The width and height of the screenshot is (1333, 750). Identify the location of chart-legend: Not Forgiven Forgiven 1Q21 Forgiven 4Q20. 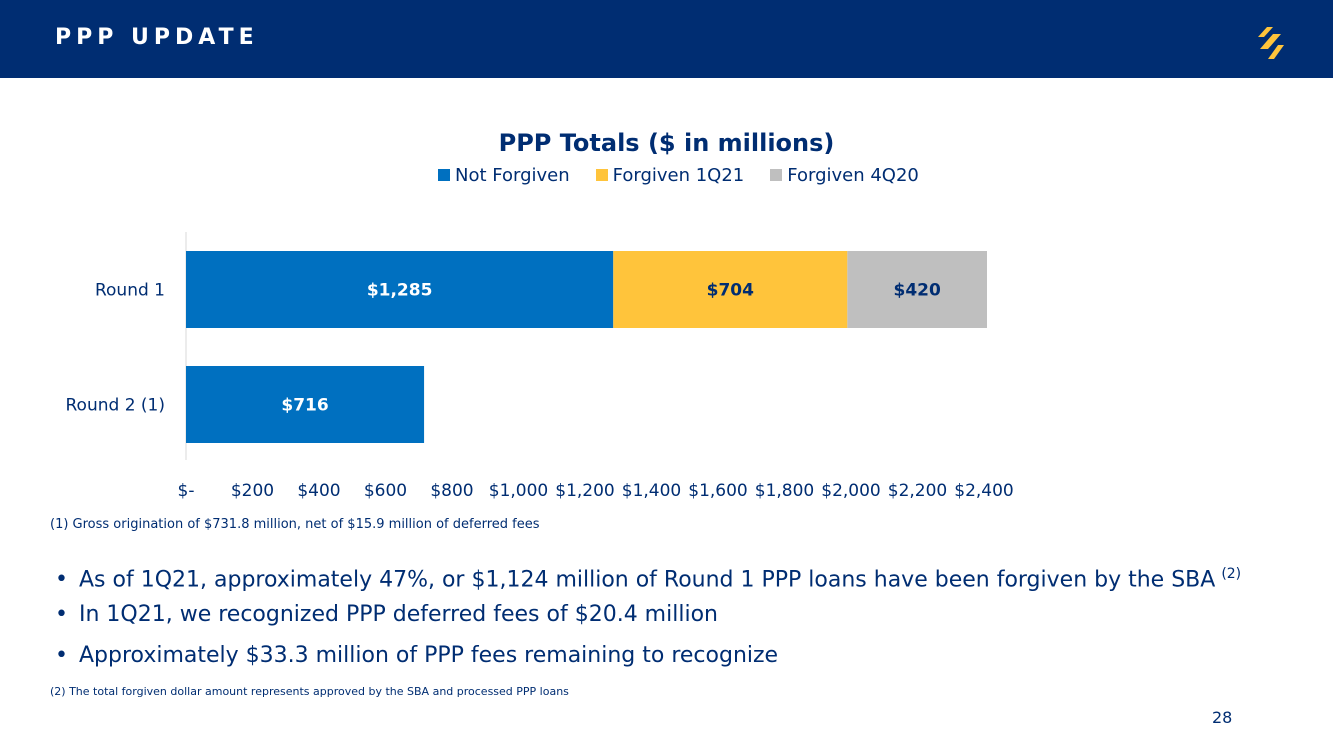
(691, 175).